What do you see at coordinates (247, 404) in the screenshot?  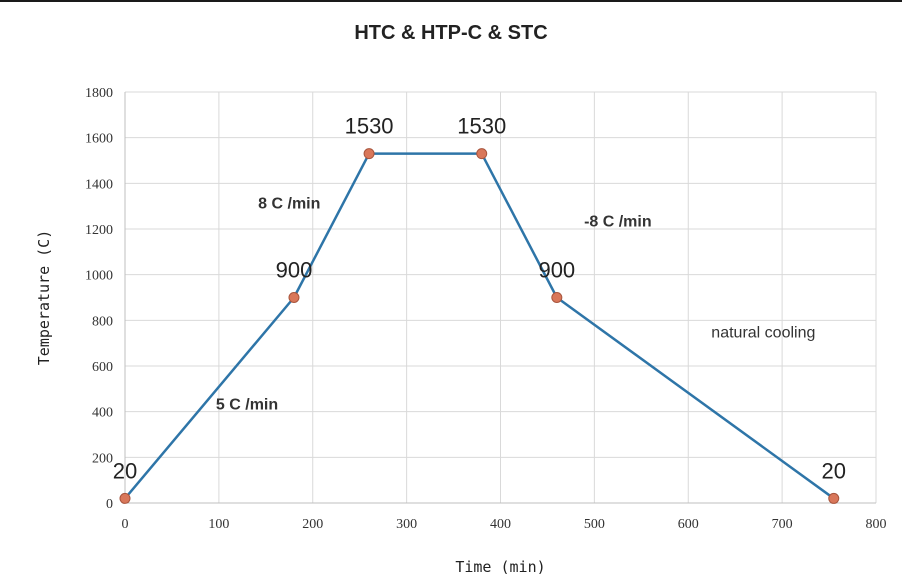 I see `rate-annotation: 5 C /min` at bounding box center [247, 404].